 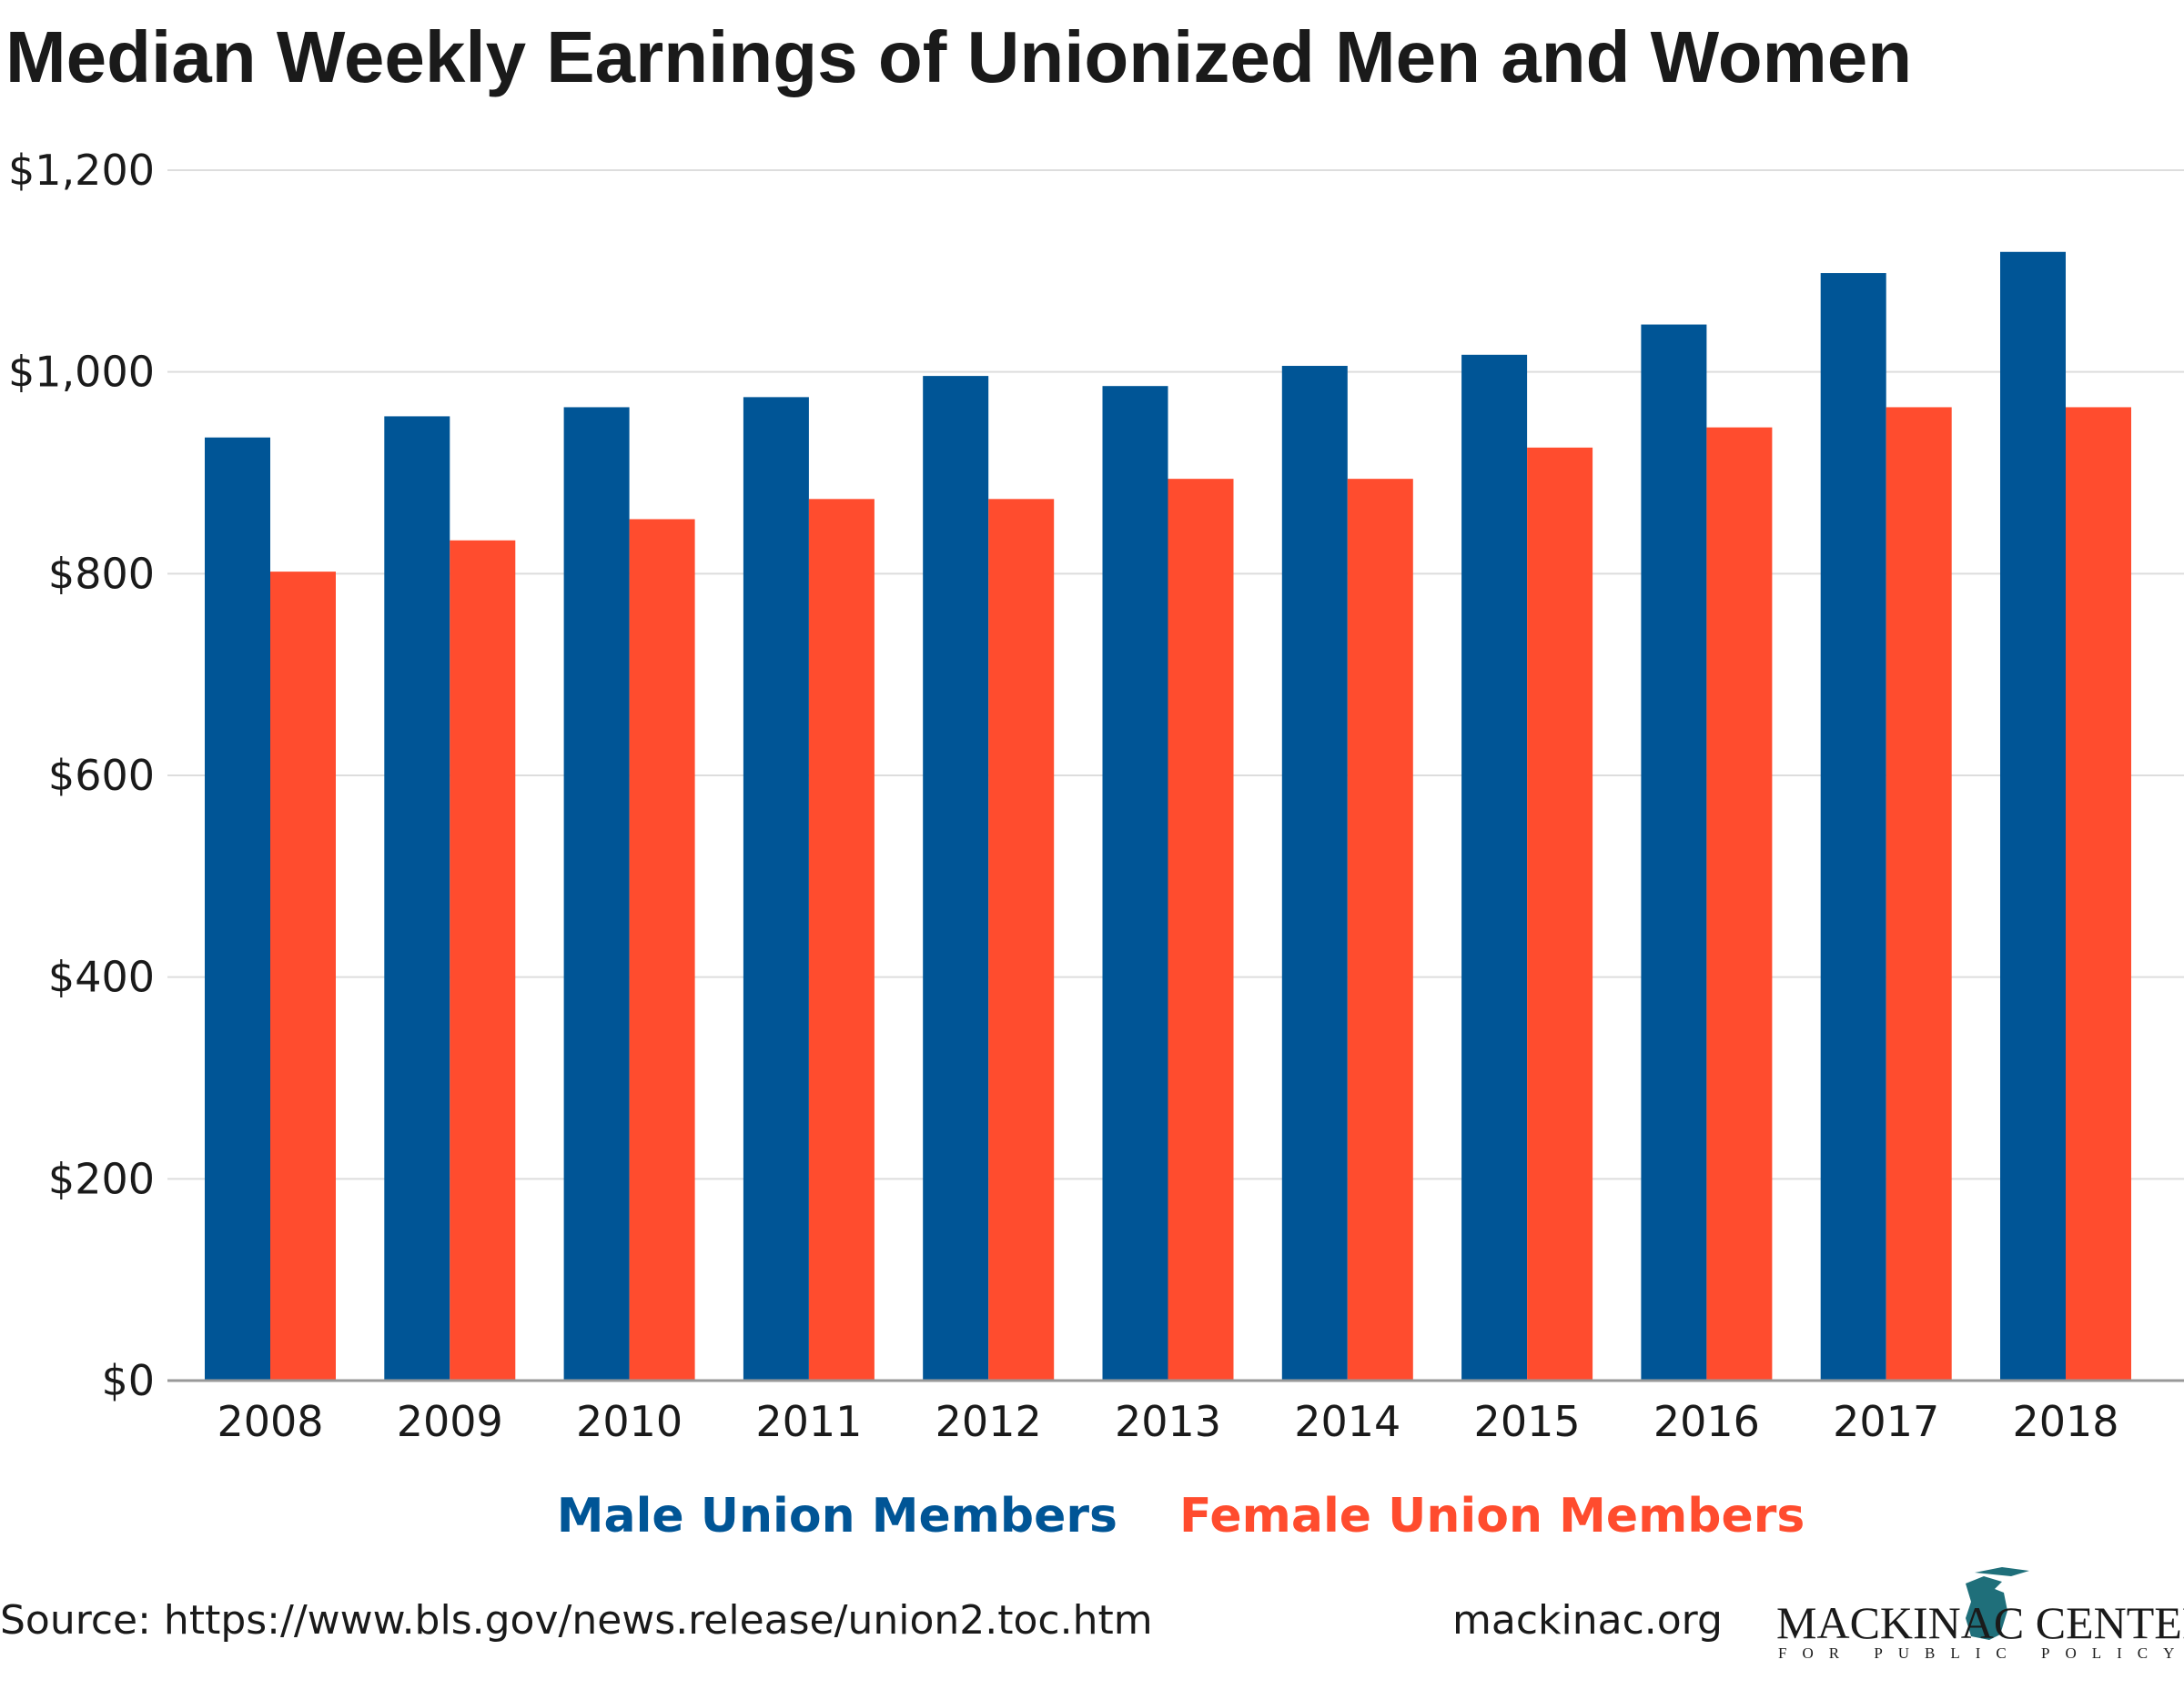 I want to click on x-tick-label: 2015, so click(x=1528, y=1421).